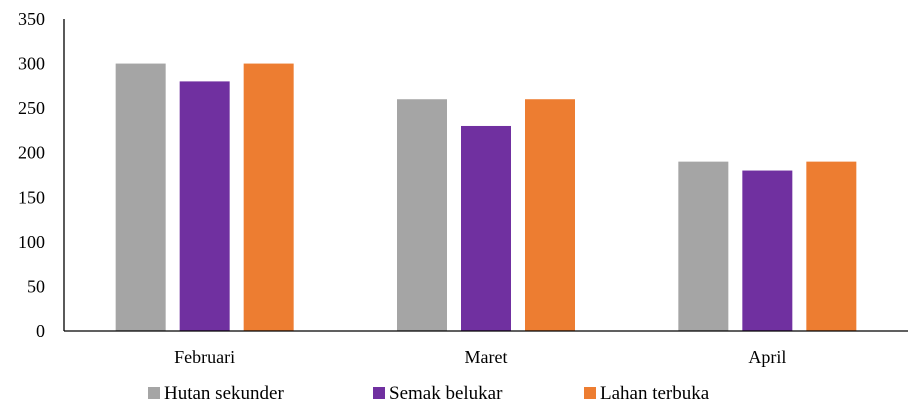  I want to click on x-axis: Februari Maret April, so click(486, 348).